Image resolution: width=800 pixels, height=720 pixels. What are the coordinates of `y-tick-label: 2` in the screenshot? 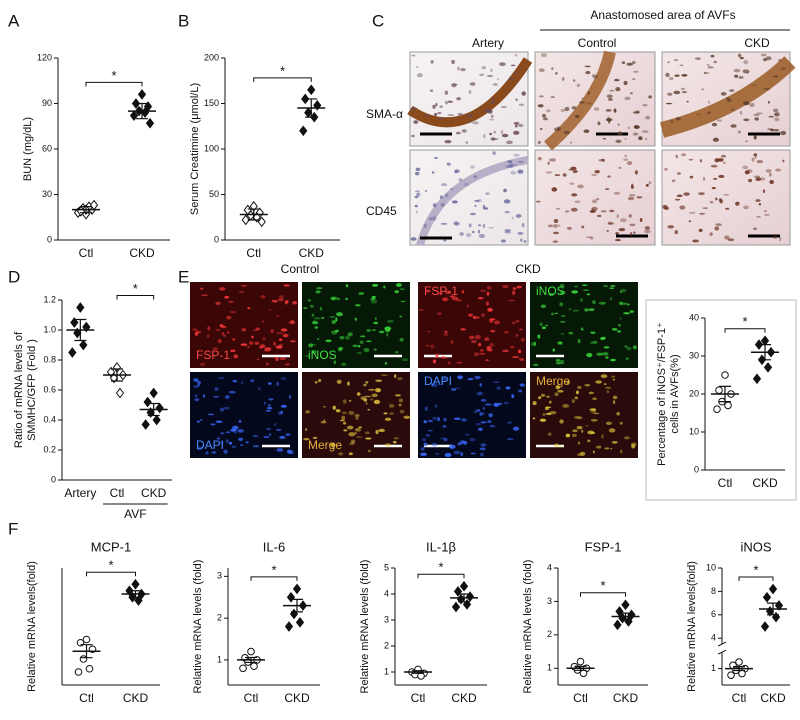 It's located at (219, 618).